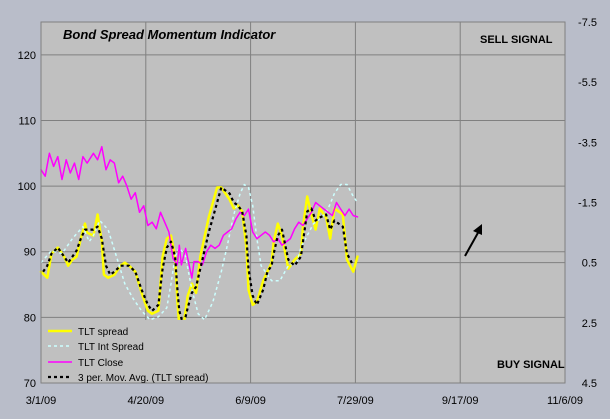 The height and width of the screenshot is (419, 610). What do you see at coordinates (27, 220) in the screenshot?
I see `left-axis: 70 80 90 100 110 120` at bounding box center [27, 220].